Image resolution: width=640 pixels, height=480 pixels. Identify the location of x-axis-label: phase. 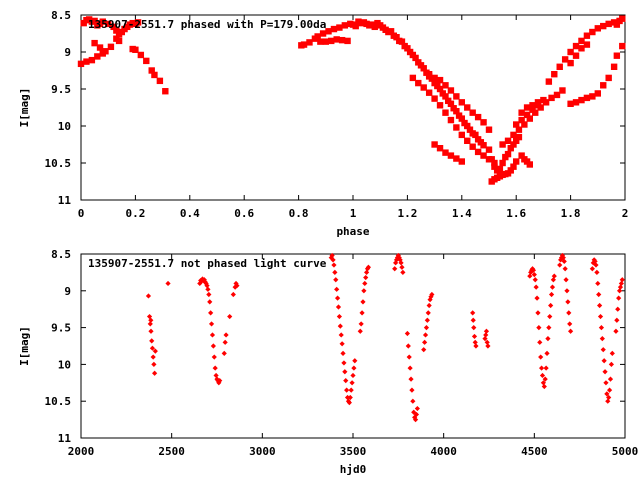
(352, 231).